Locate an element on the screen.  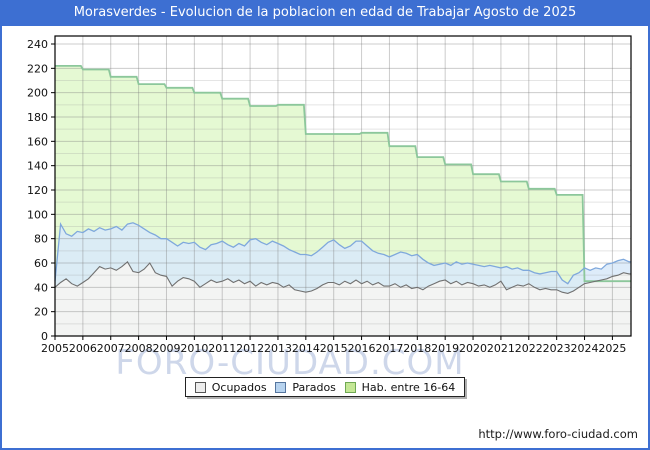
chart-legend: Ocupados Parados Hab. entre 16-64 is located at coordinates (325, 387).